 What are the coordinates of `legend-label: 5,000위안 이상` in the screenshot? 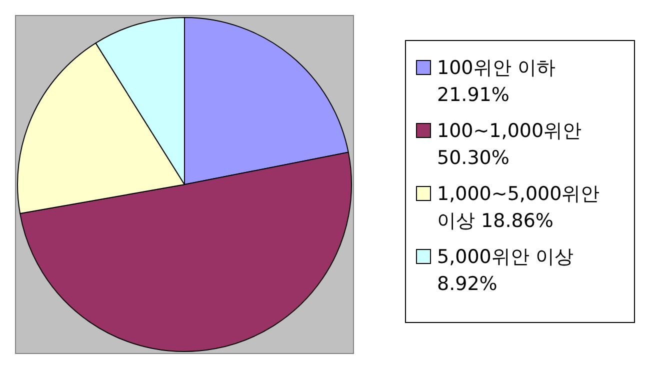 It's located at (505, 257).